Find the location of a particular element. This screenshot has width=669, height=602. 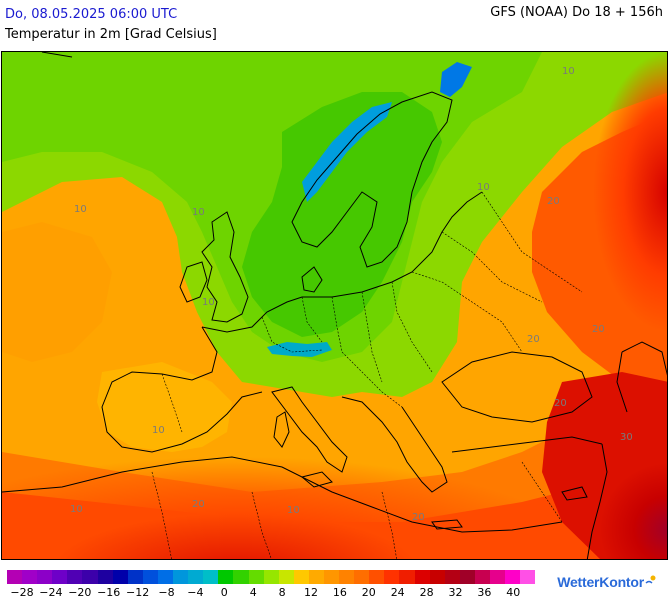

legend-tick-label: 28 is located at coordinates (426, 592).